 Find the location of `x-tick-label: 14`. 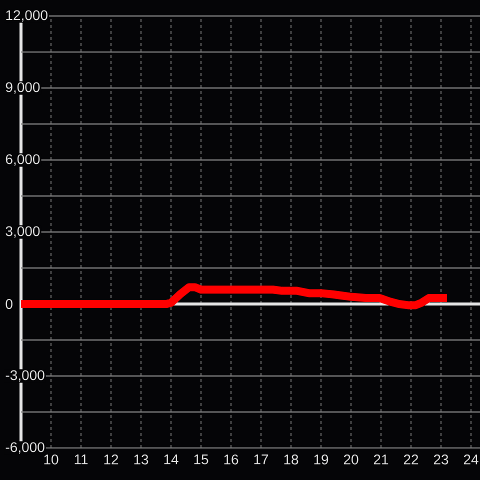

x-tick-label: 14 is located at coordinates (171, 459).